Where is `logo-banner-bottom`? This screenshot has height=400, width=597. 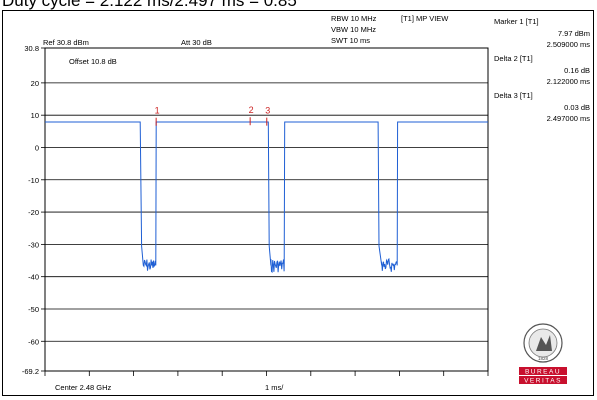 logo-banner-bottom is located at coordinates (543, 380).